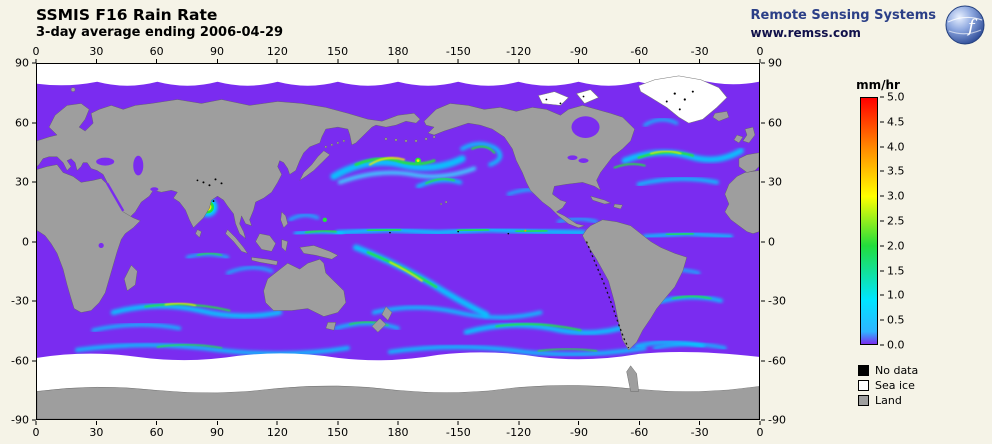  I want to click on cuba, so click(601, 200).